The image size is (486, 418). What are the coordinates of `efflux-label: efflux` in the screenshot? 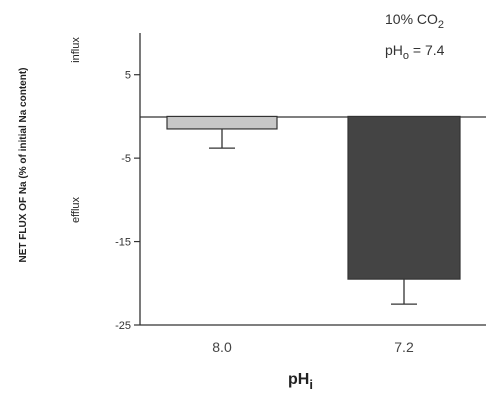 It's located at (76, 209).